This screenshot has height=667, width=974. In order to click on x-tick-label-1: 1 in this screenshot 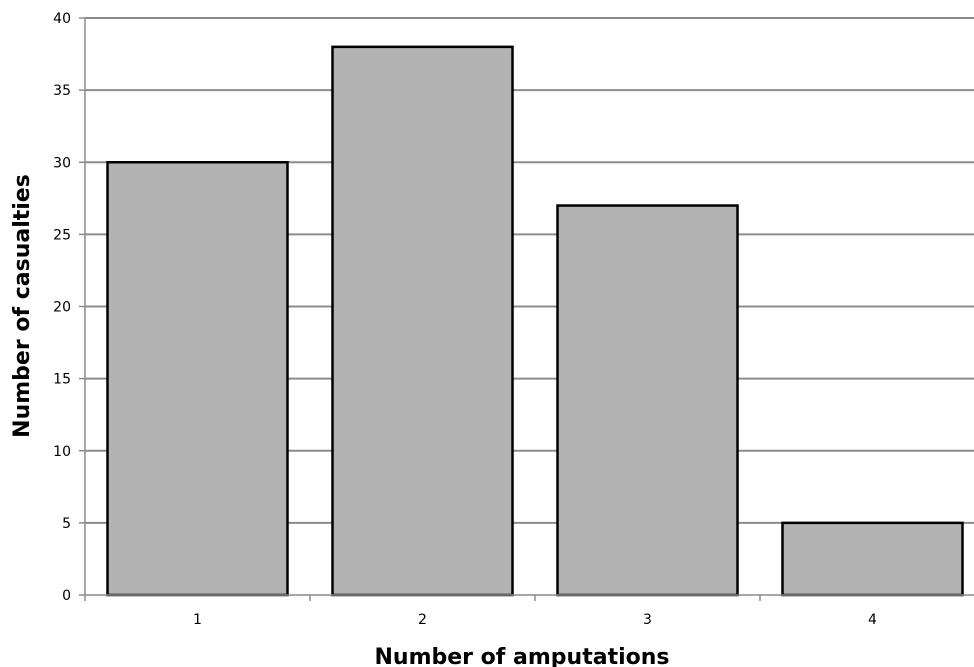, I will do `click(197, 620)`.